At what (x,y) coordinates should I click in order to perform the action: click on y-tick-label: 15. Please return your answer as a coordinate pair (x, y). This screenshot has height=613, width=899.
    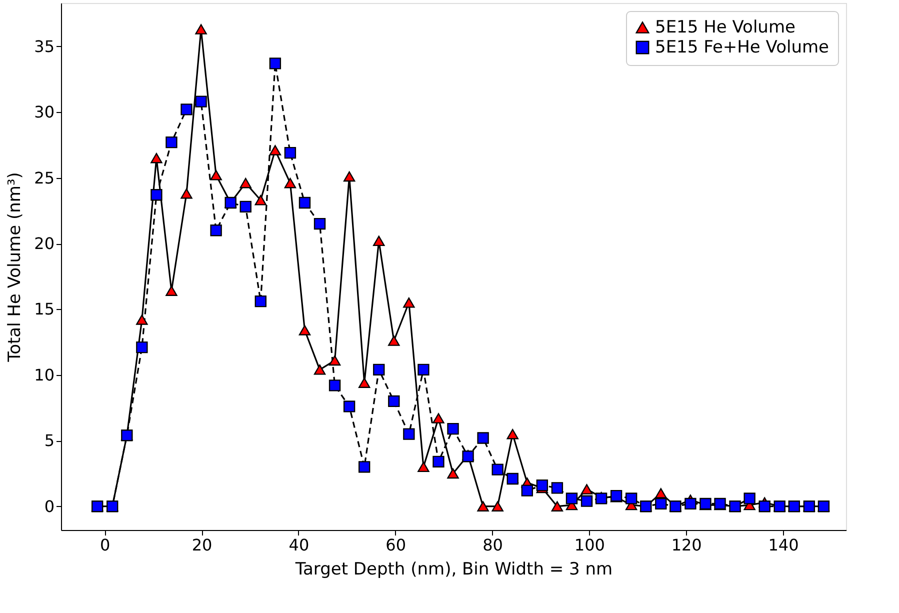
    Looking at the image, I should click on (44, 309).